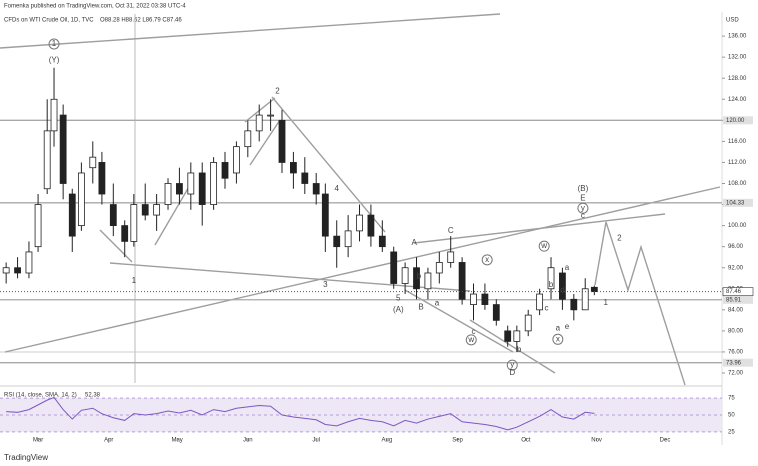 This screenshot has width=758, height=466. I want to click on wave-label: 2, so click(277, 90).